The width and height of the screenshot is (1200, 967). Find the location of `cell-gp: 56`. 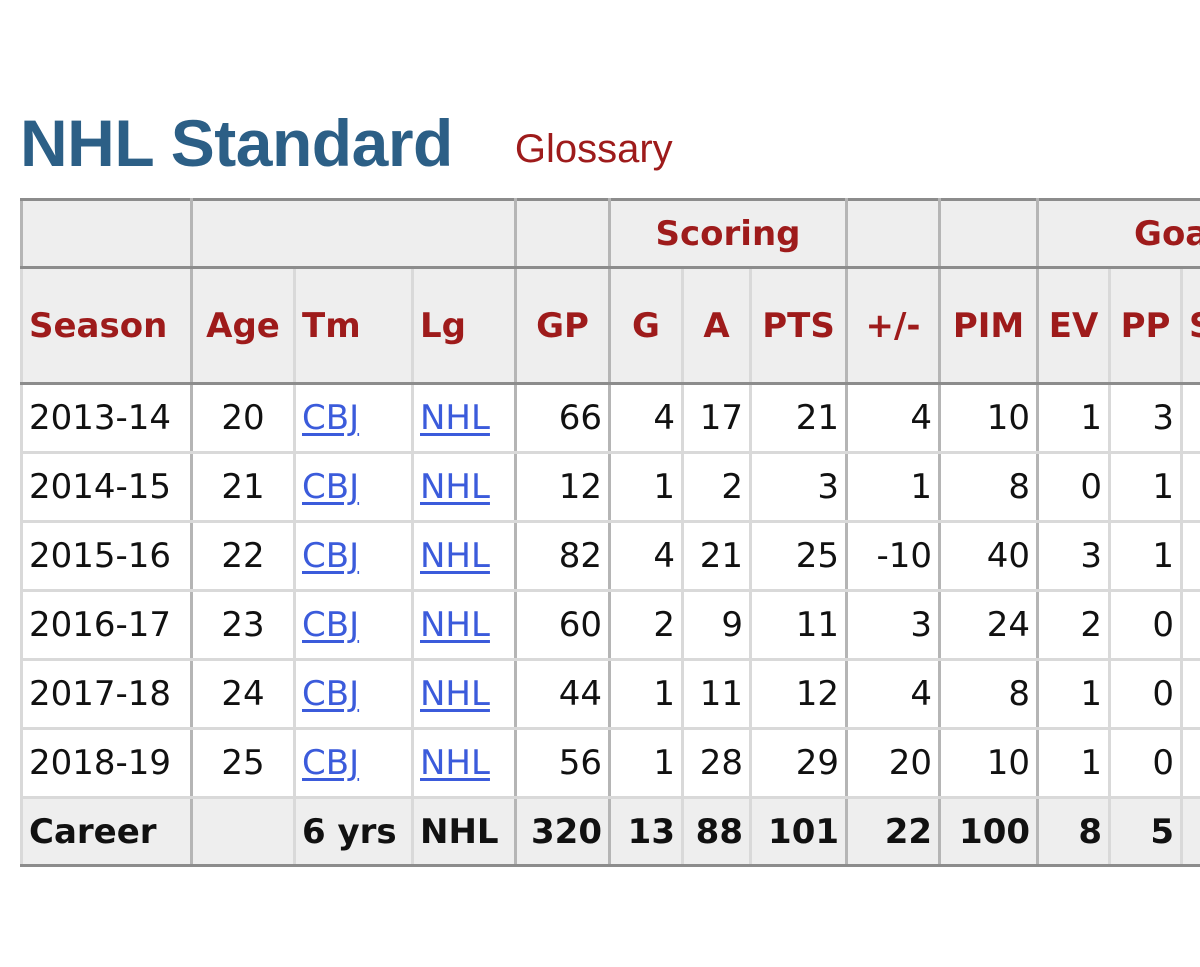

cell-gp: 56 is located at coordinates (562, 763).